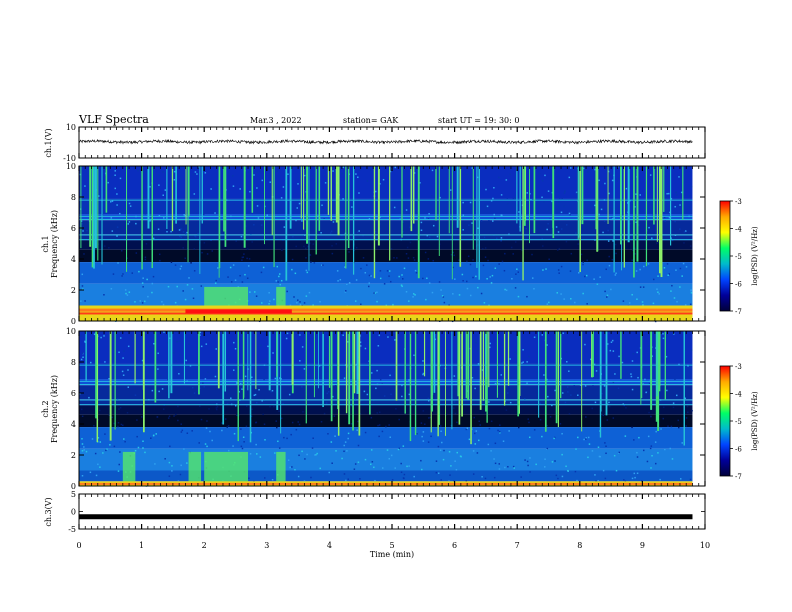 This screenshot has width=792, height=612. I want to click on spectrogram-blank, so click(698, 408).